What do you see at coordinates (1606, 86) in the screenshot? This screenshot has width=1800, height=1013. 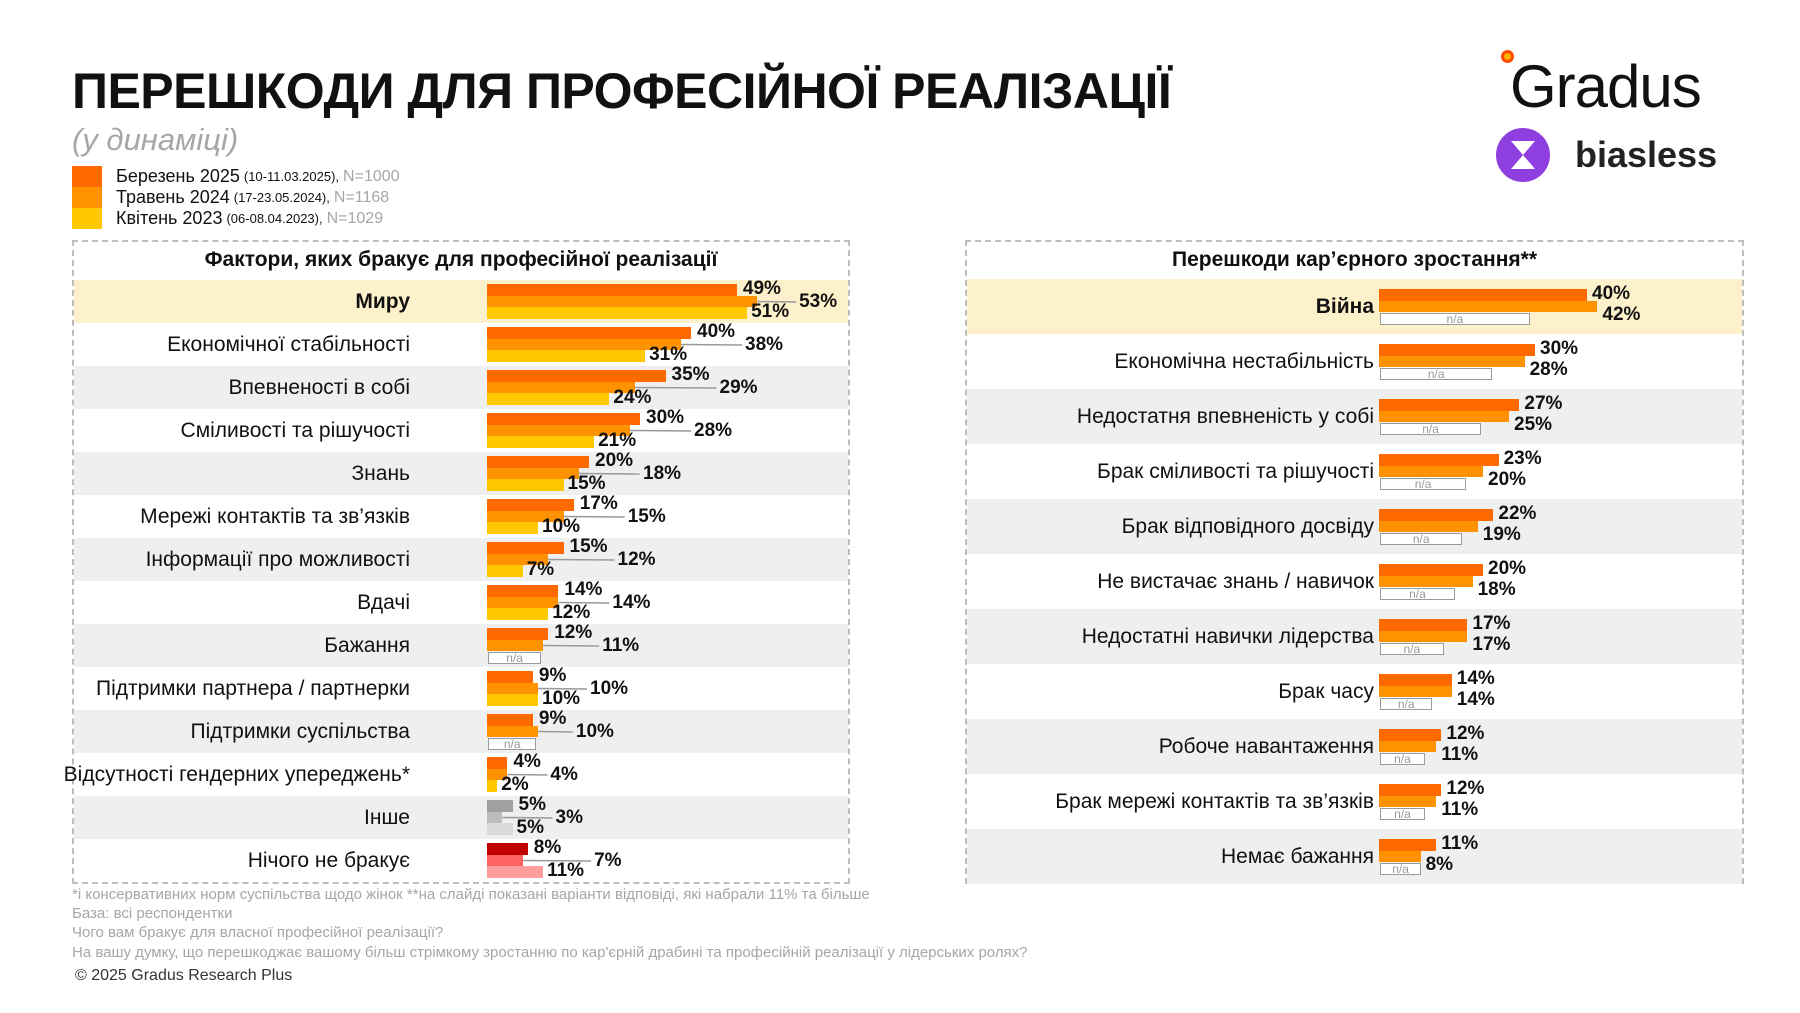 I see `gradus-logo: Gradus` at bounding box center [1606, 86].